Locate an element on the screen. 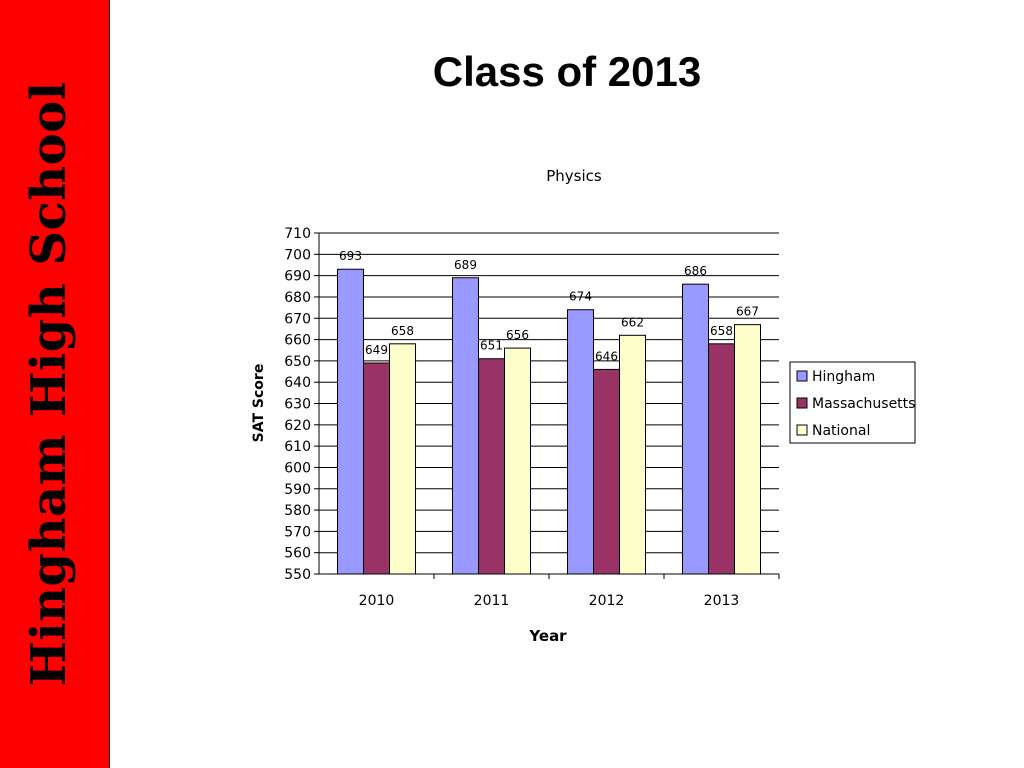  data-label: 693 is located at coordinates (350, 256).